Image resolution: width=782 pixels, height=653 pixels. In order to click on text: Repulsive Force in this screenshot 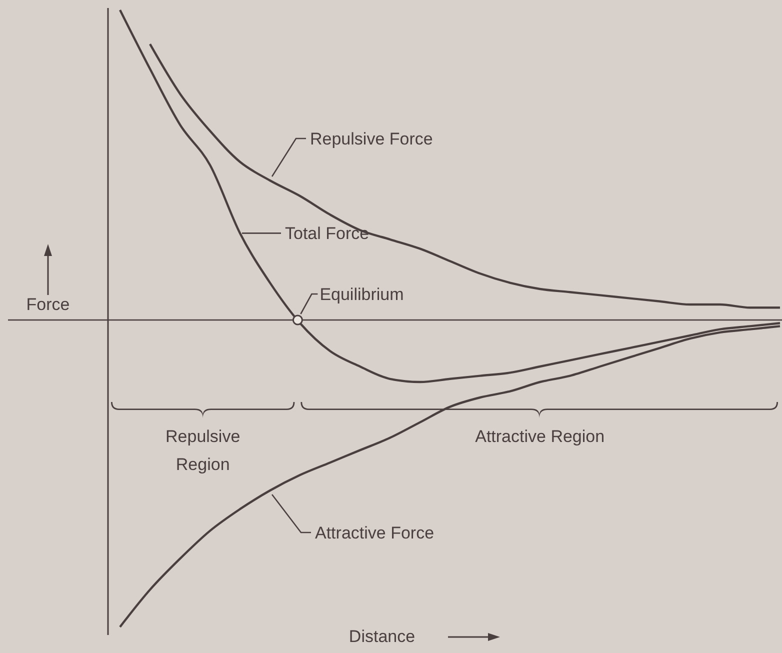, I will do `click(371, 138)`.